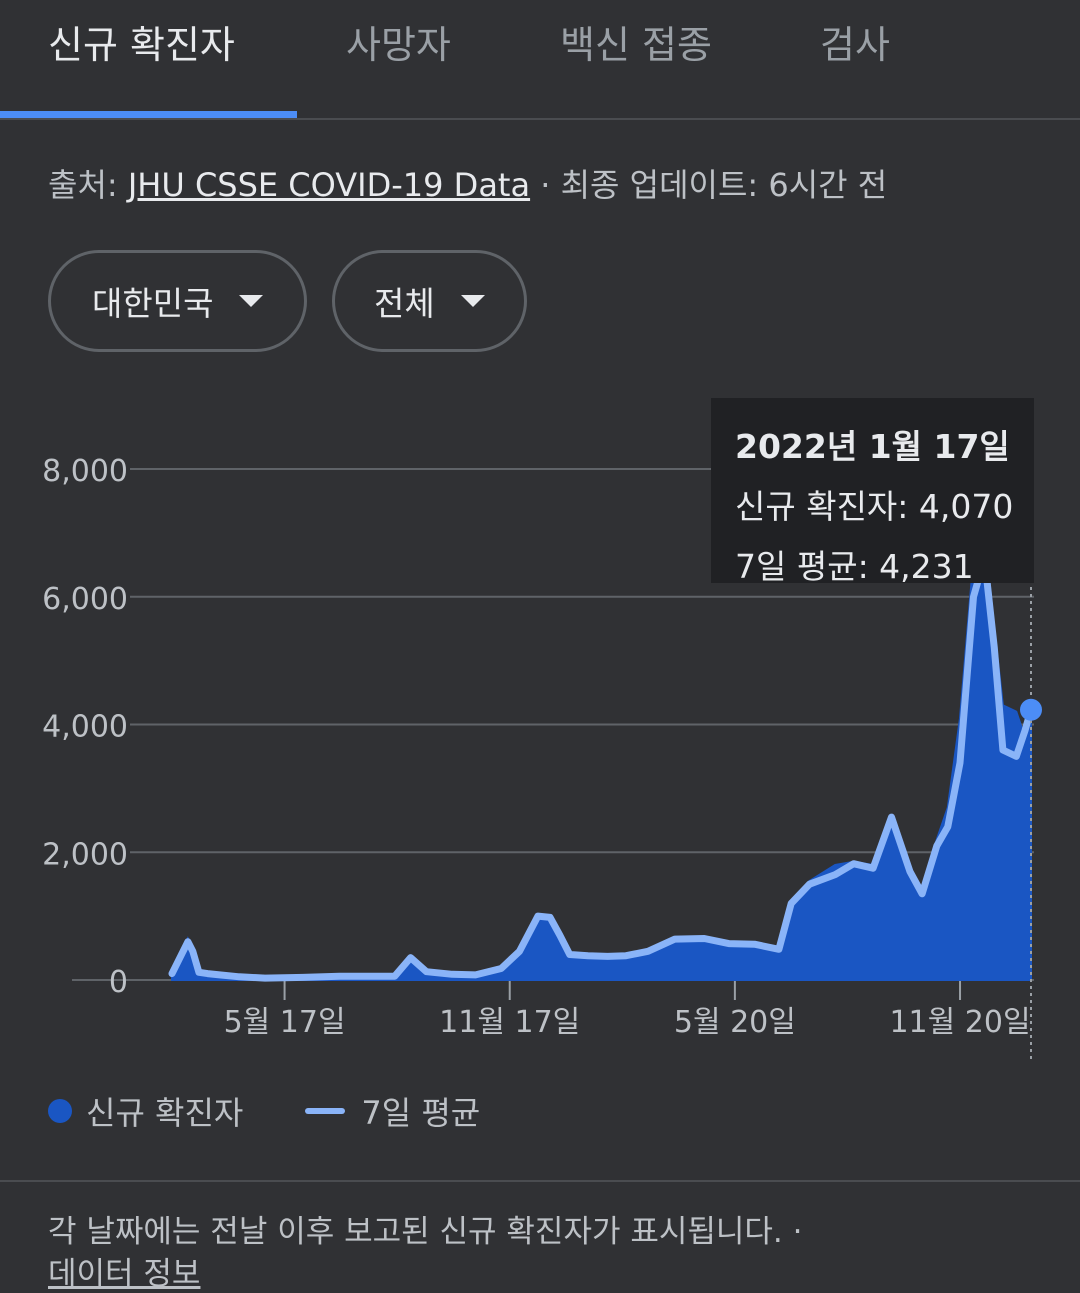  What do you see at coordinates (1031, 709) in the screenshot?
I see `hover-point` at bounding box center [1031, 709].